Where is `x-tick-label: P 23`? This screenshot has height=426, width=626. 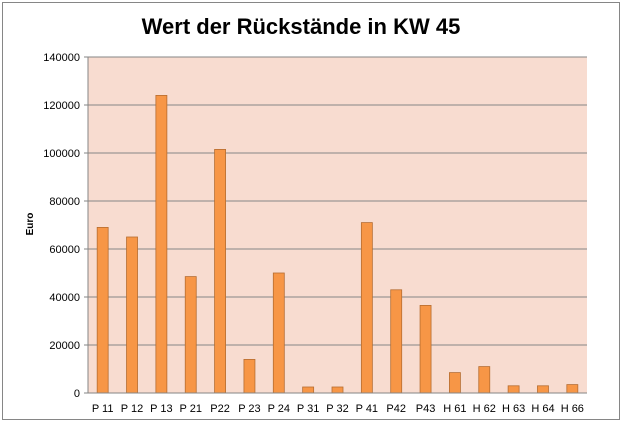
x-tick-label: P 23 is located at coordinates (249, 409).